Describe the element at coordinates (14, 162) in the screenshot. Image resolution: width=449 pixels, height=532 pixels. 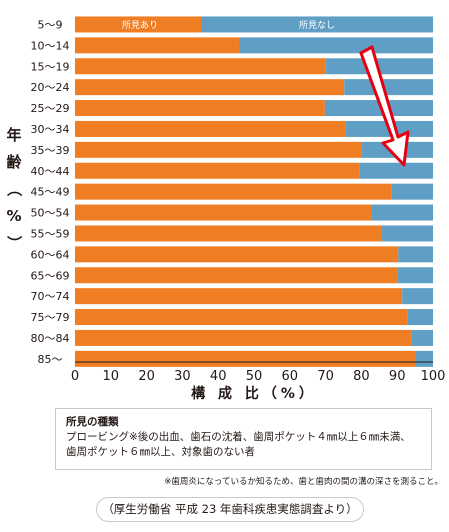
I see `y-axis-label-char: 齢` at that location.